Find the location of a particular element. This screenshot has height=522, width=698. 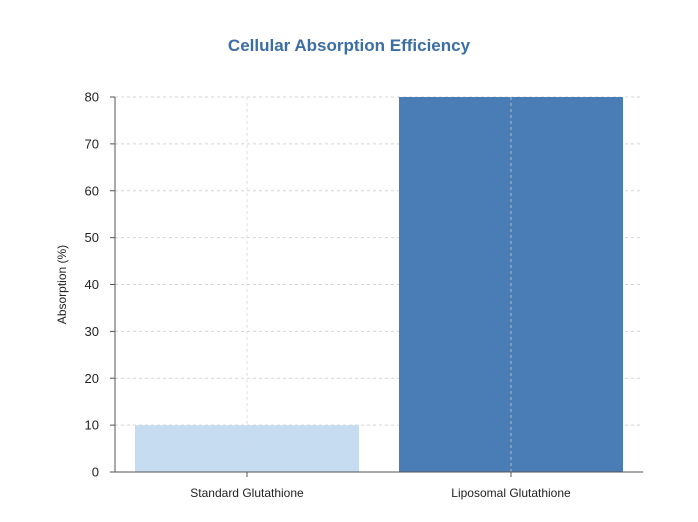

y-tick-label: 20 is located at coordinates (92, 378).